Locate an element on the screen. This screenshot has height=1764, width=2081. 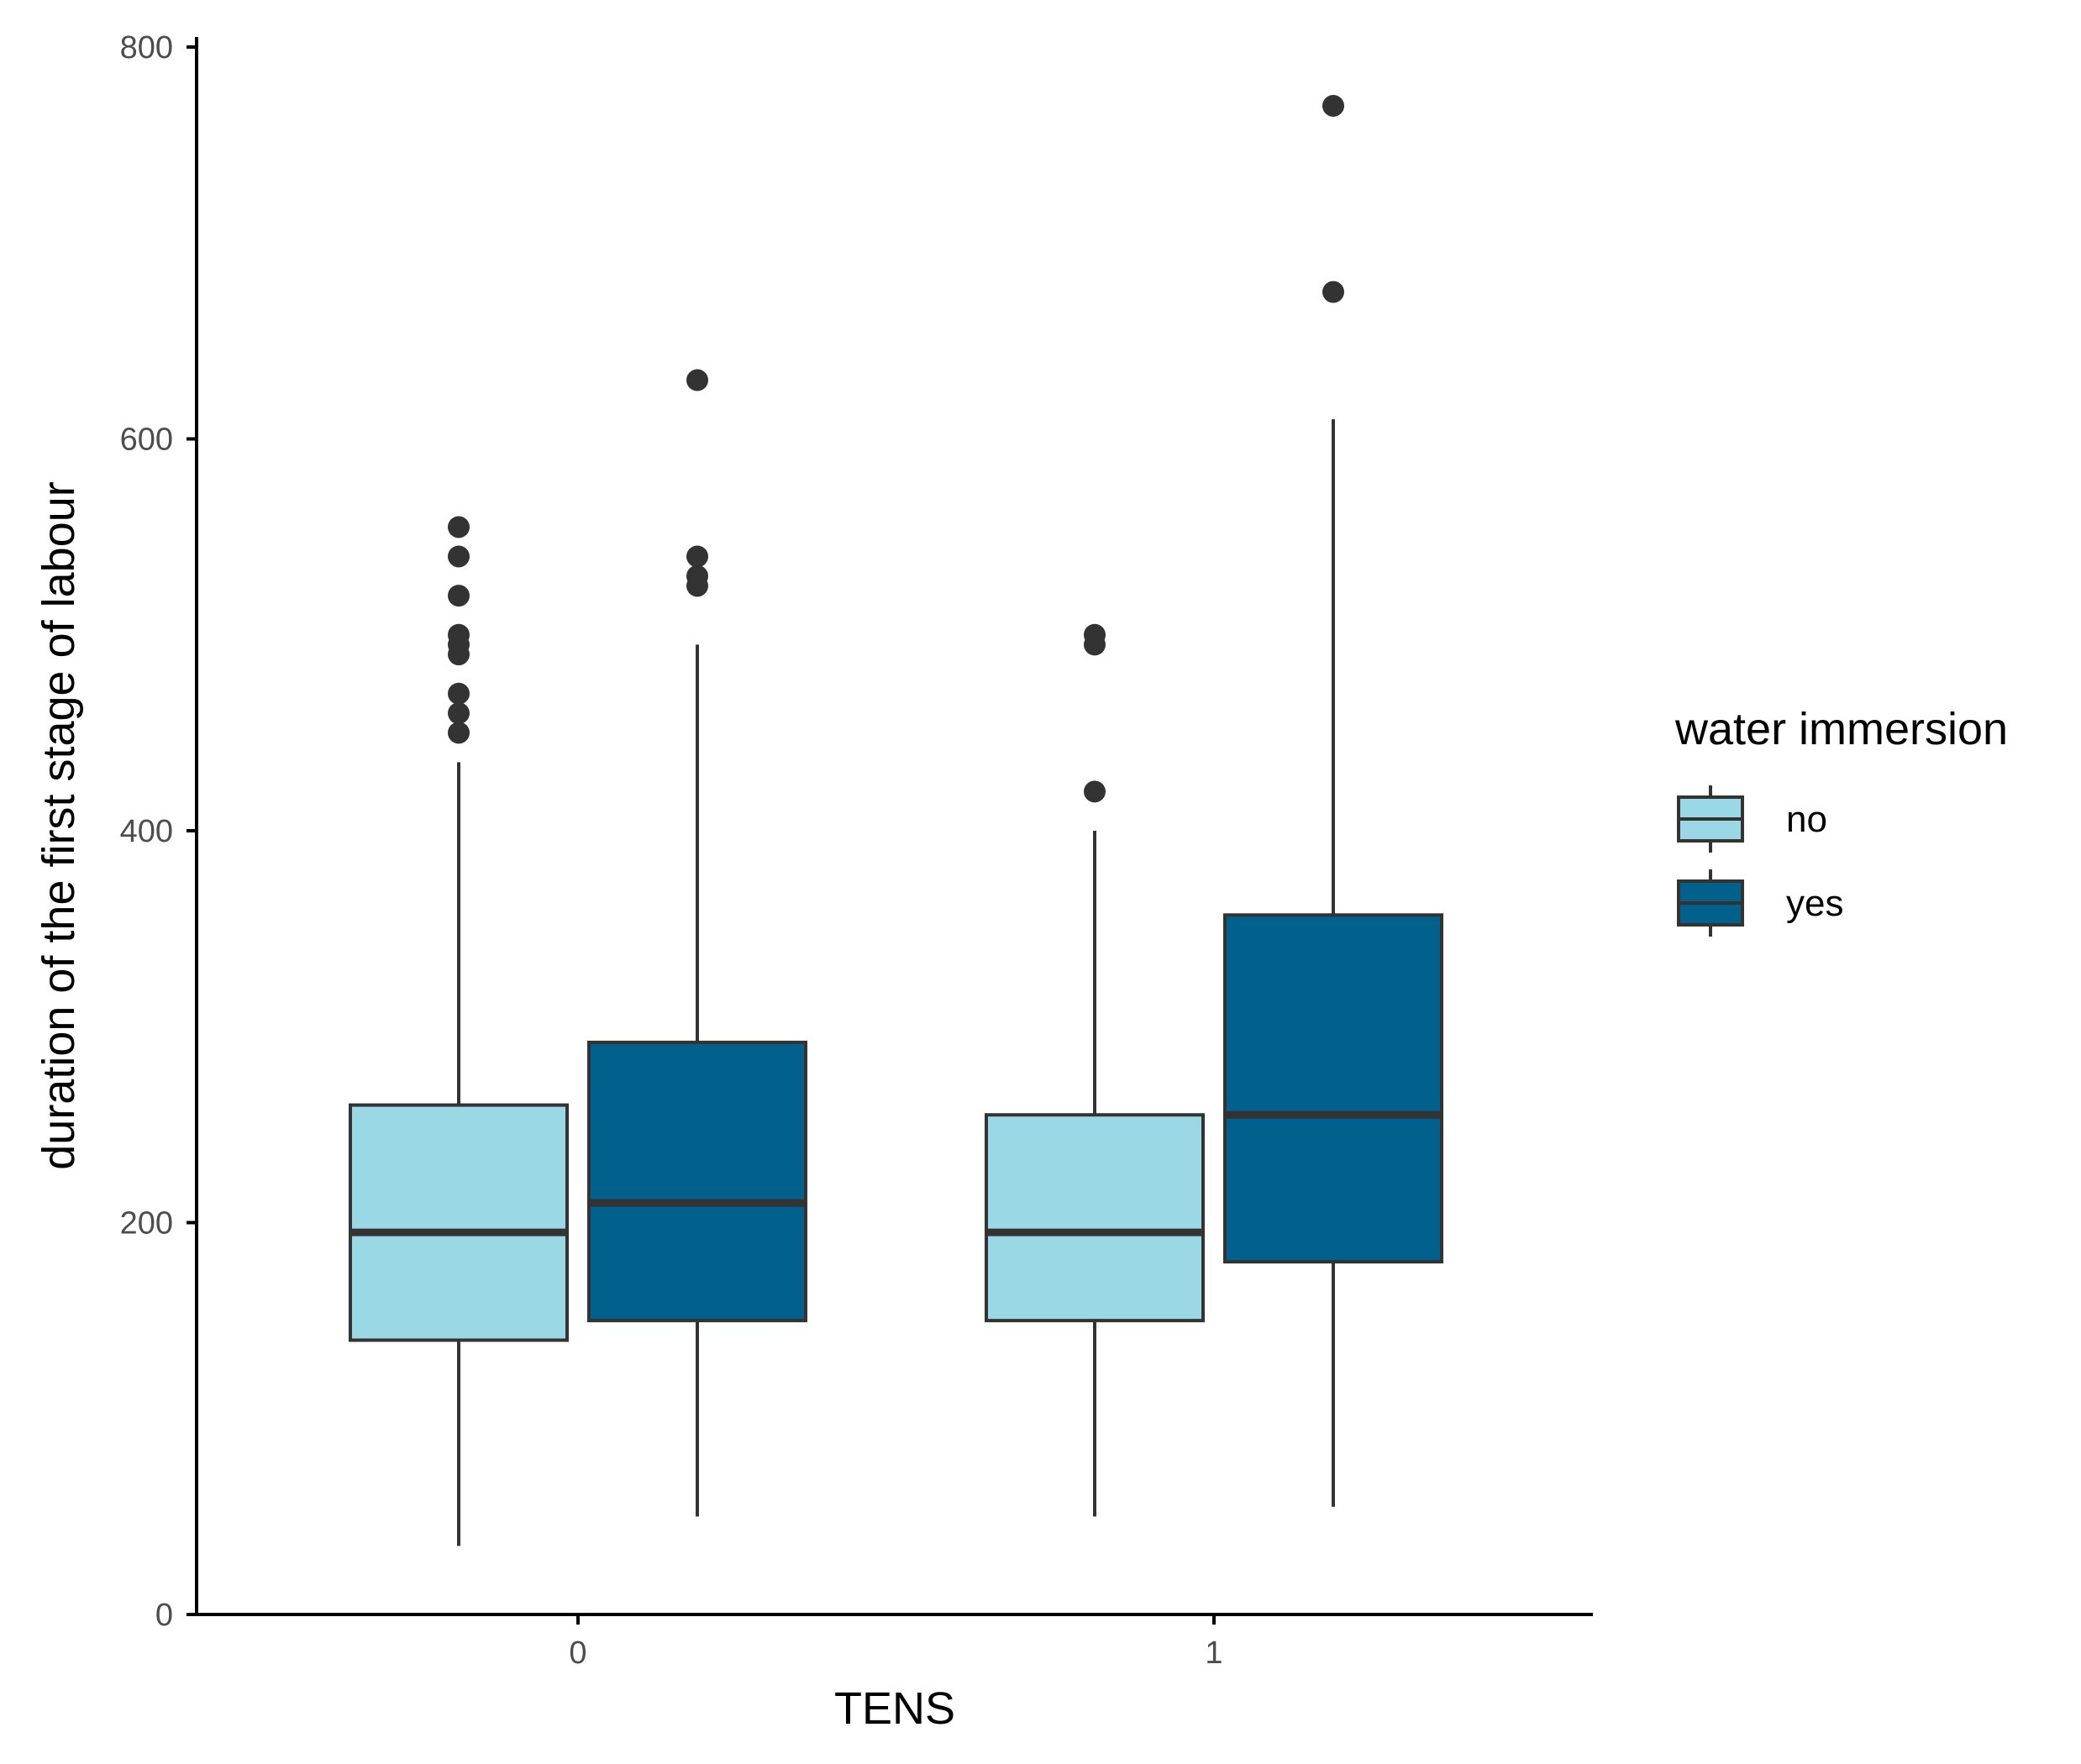
legend-label: yes is located at coordinates (1815, 903).